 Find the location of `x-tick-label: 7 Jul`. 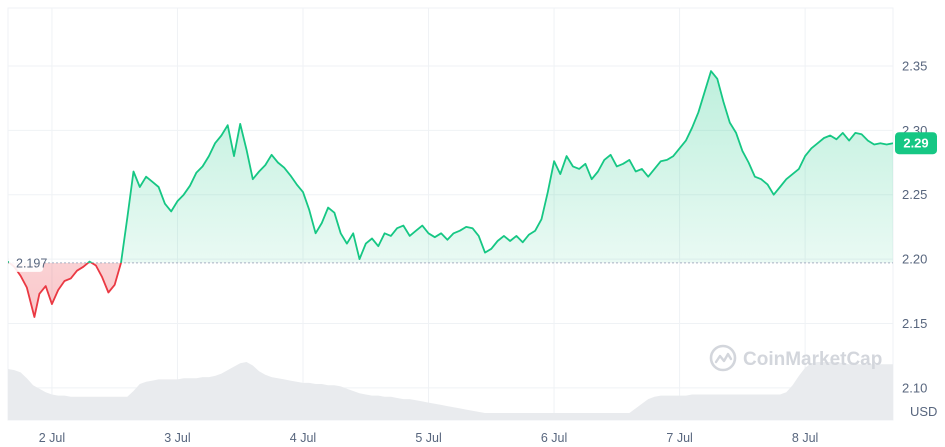

x-tick-label: 7 Jul is located at coordinates (679, 438).